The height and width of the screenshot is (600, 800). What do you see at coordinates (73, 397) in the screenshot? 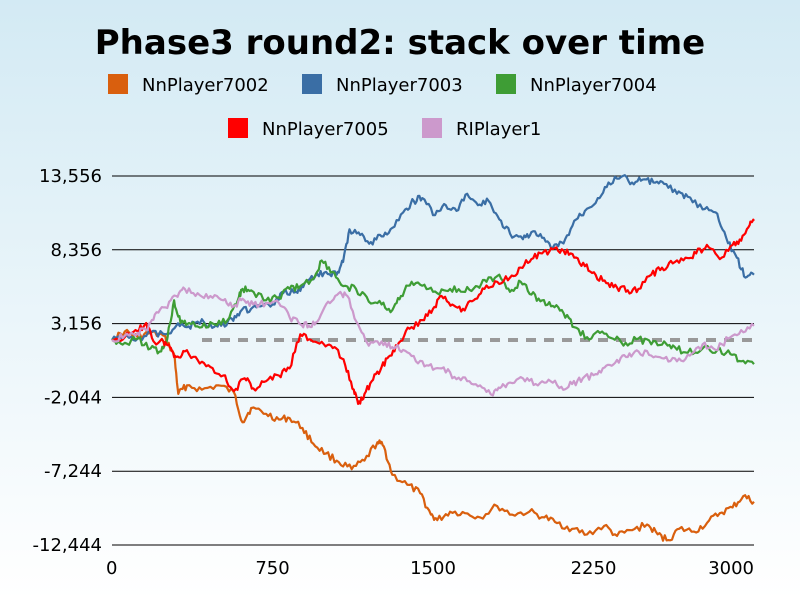
I see `y-tick-label: -2,044` at bounding box center [73, 397].